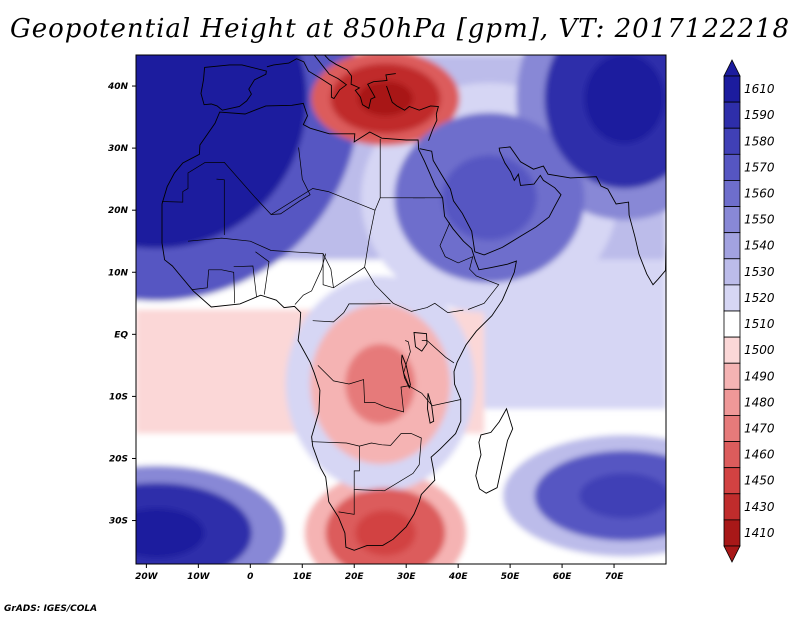  What do you see at coordinates (732, 554) in the screenshot?
I see `colorbar-arrow-bottom` at bounding box center [732, 554].